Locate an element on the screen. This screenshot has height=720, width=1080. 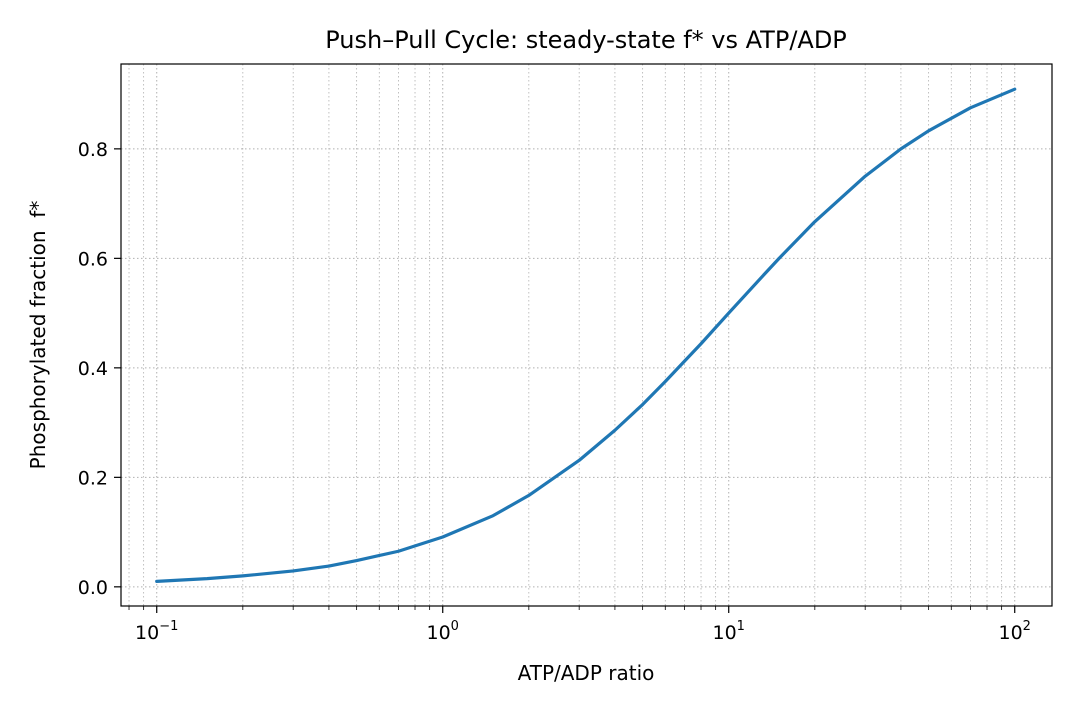
x-tick-label: 10⁻¹ is located at coordinates (156, 631).